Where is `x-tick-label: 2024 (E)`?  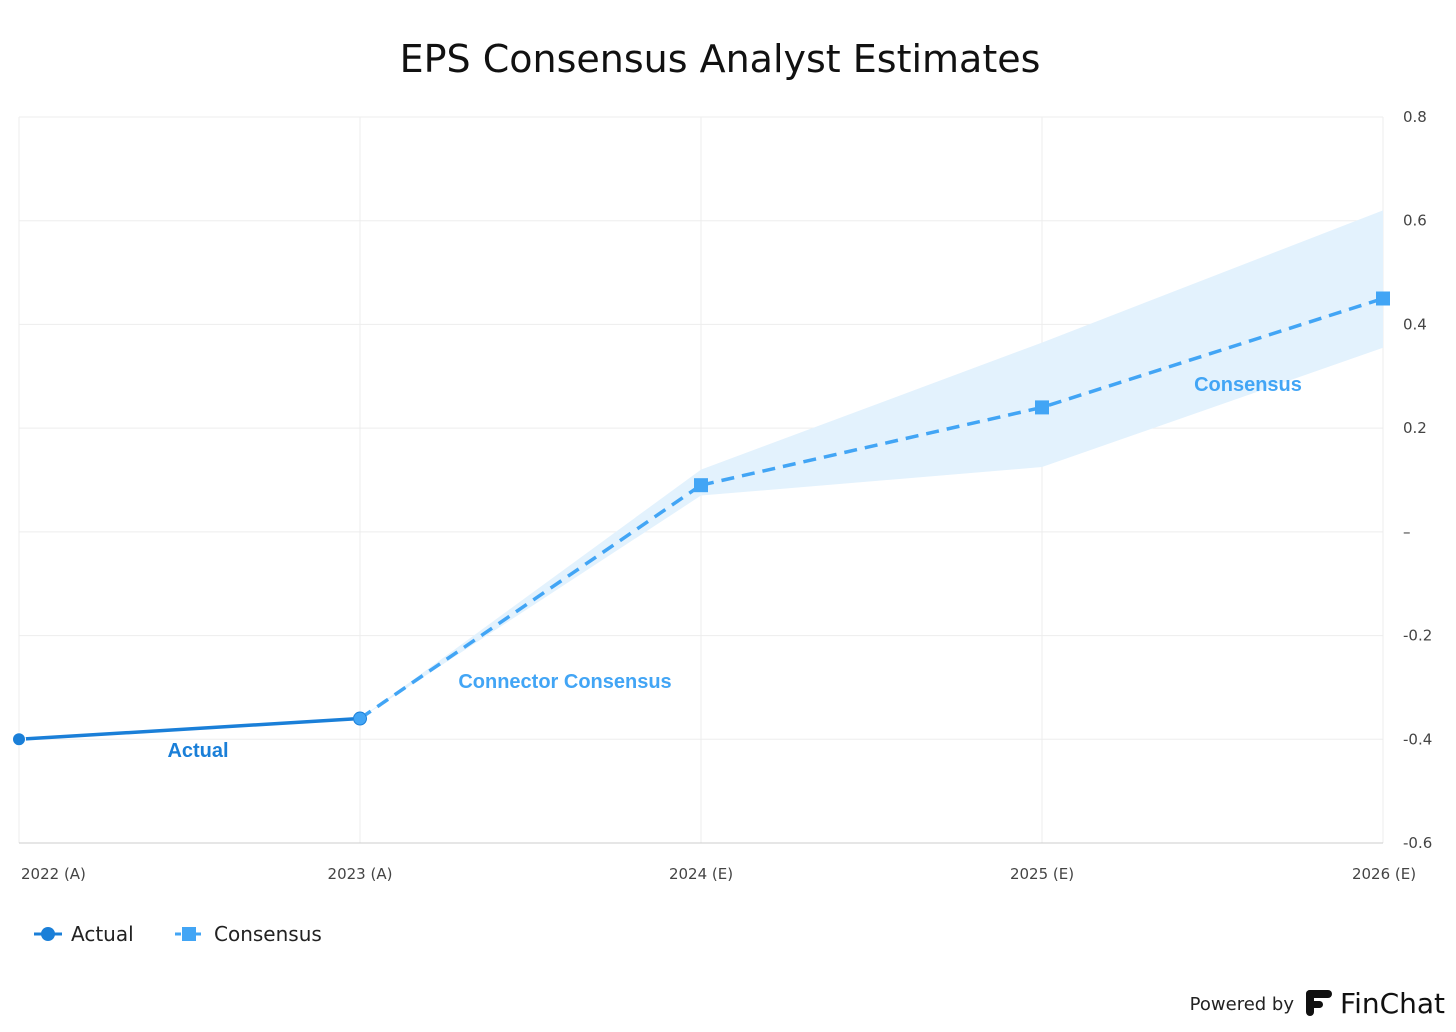
x-tick-label: 2024 (E) is located at coordinates (701, 874).